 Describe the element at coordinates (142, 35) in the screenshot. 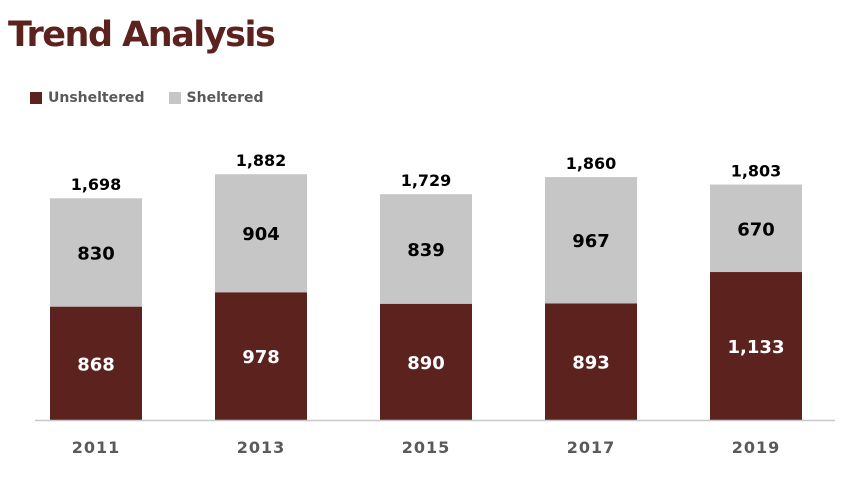

I see `page-title: Trend Analysis` at that location.